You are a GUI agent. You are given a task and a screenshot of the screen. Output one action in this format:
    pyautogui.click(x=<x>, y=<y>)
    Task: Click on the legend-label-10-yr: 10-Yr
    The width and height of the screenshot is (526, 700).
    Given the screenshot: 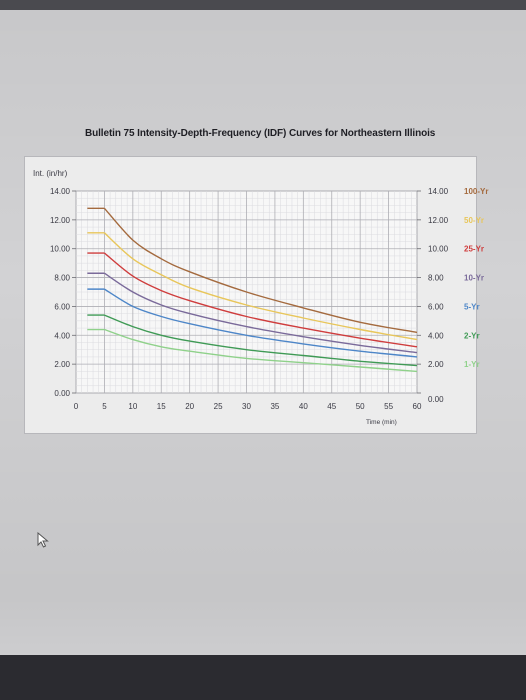 What is the action you would take?
    pyautogui.click(x=474, y=278)
    